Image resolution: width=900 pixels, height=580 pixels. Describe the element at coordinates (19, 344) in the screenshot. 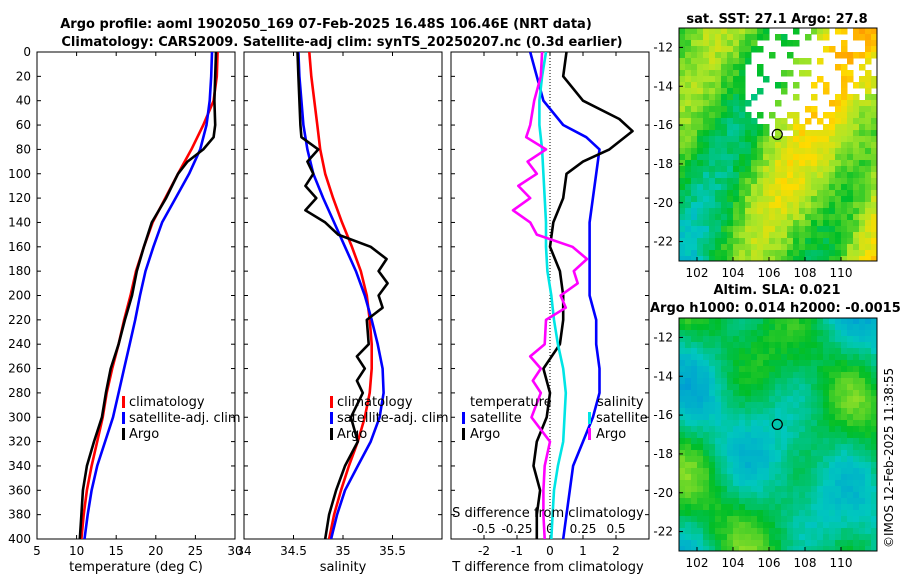

I see `depth-tick-label: 240` at that location.